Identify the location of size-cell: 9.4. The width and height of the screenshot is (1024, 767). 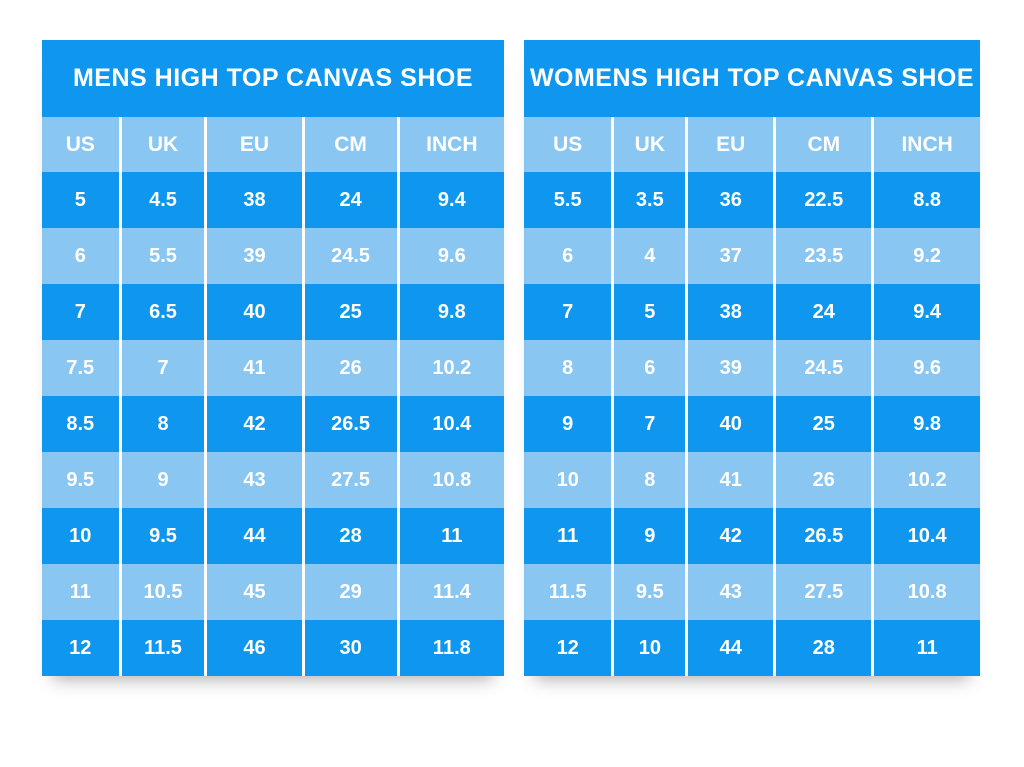
(925, 312).